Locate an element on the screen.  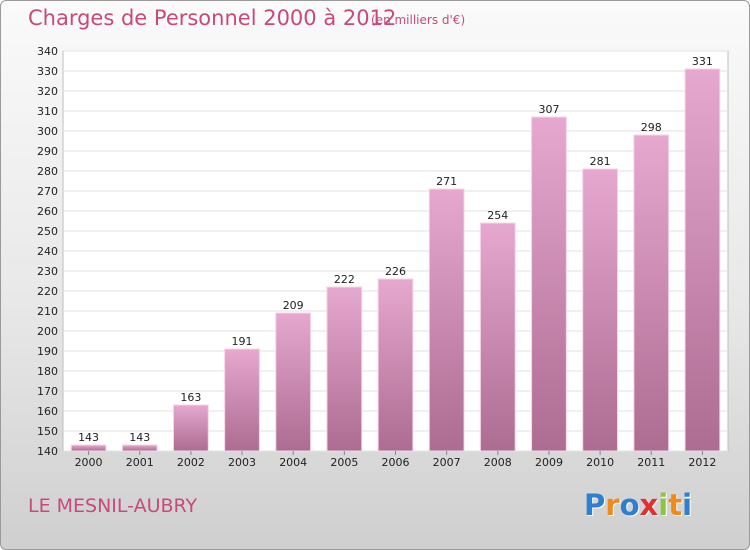
y-tick-label: 250 is located at coordinates (47, 231).